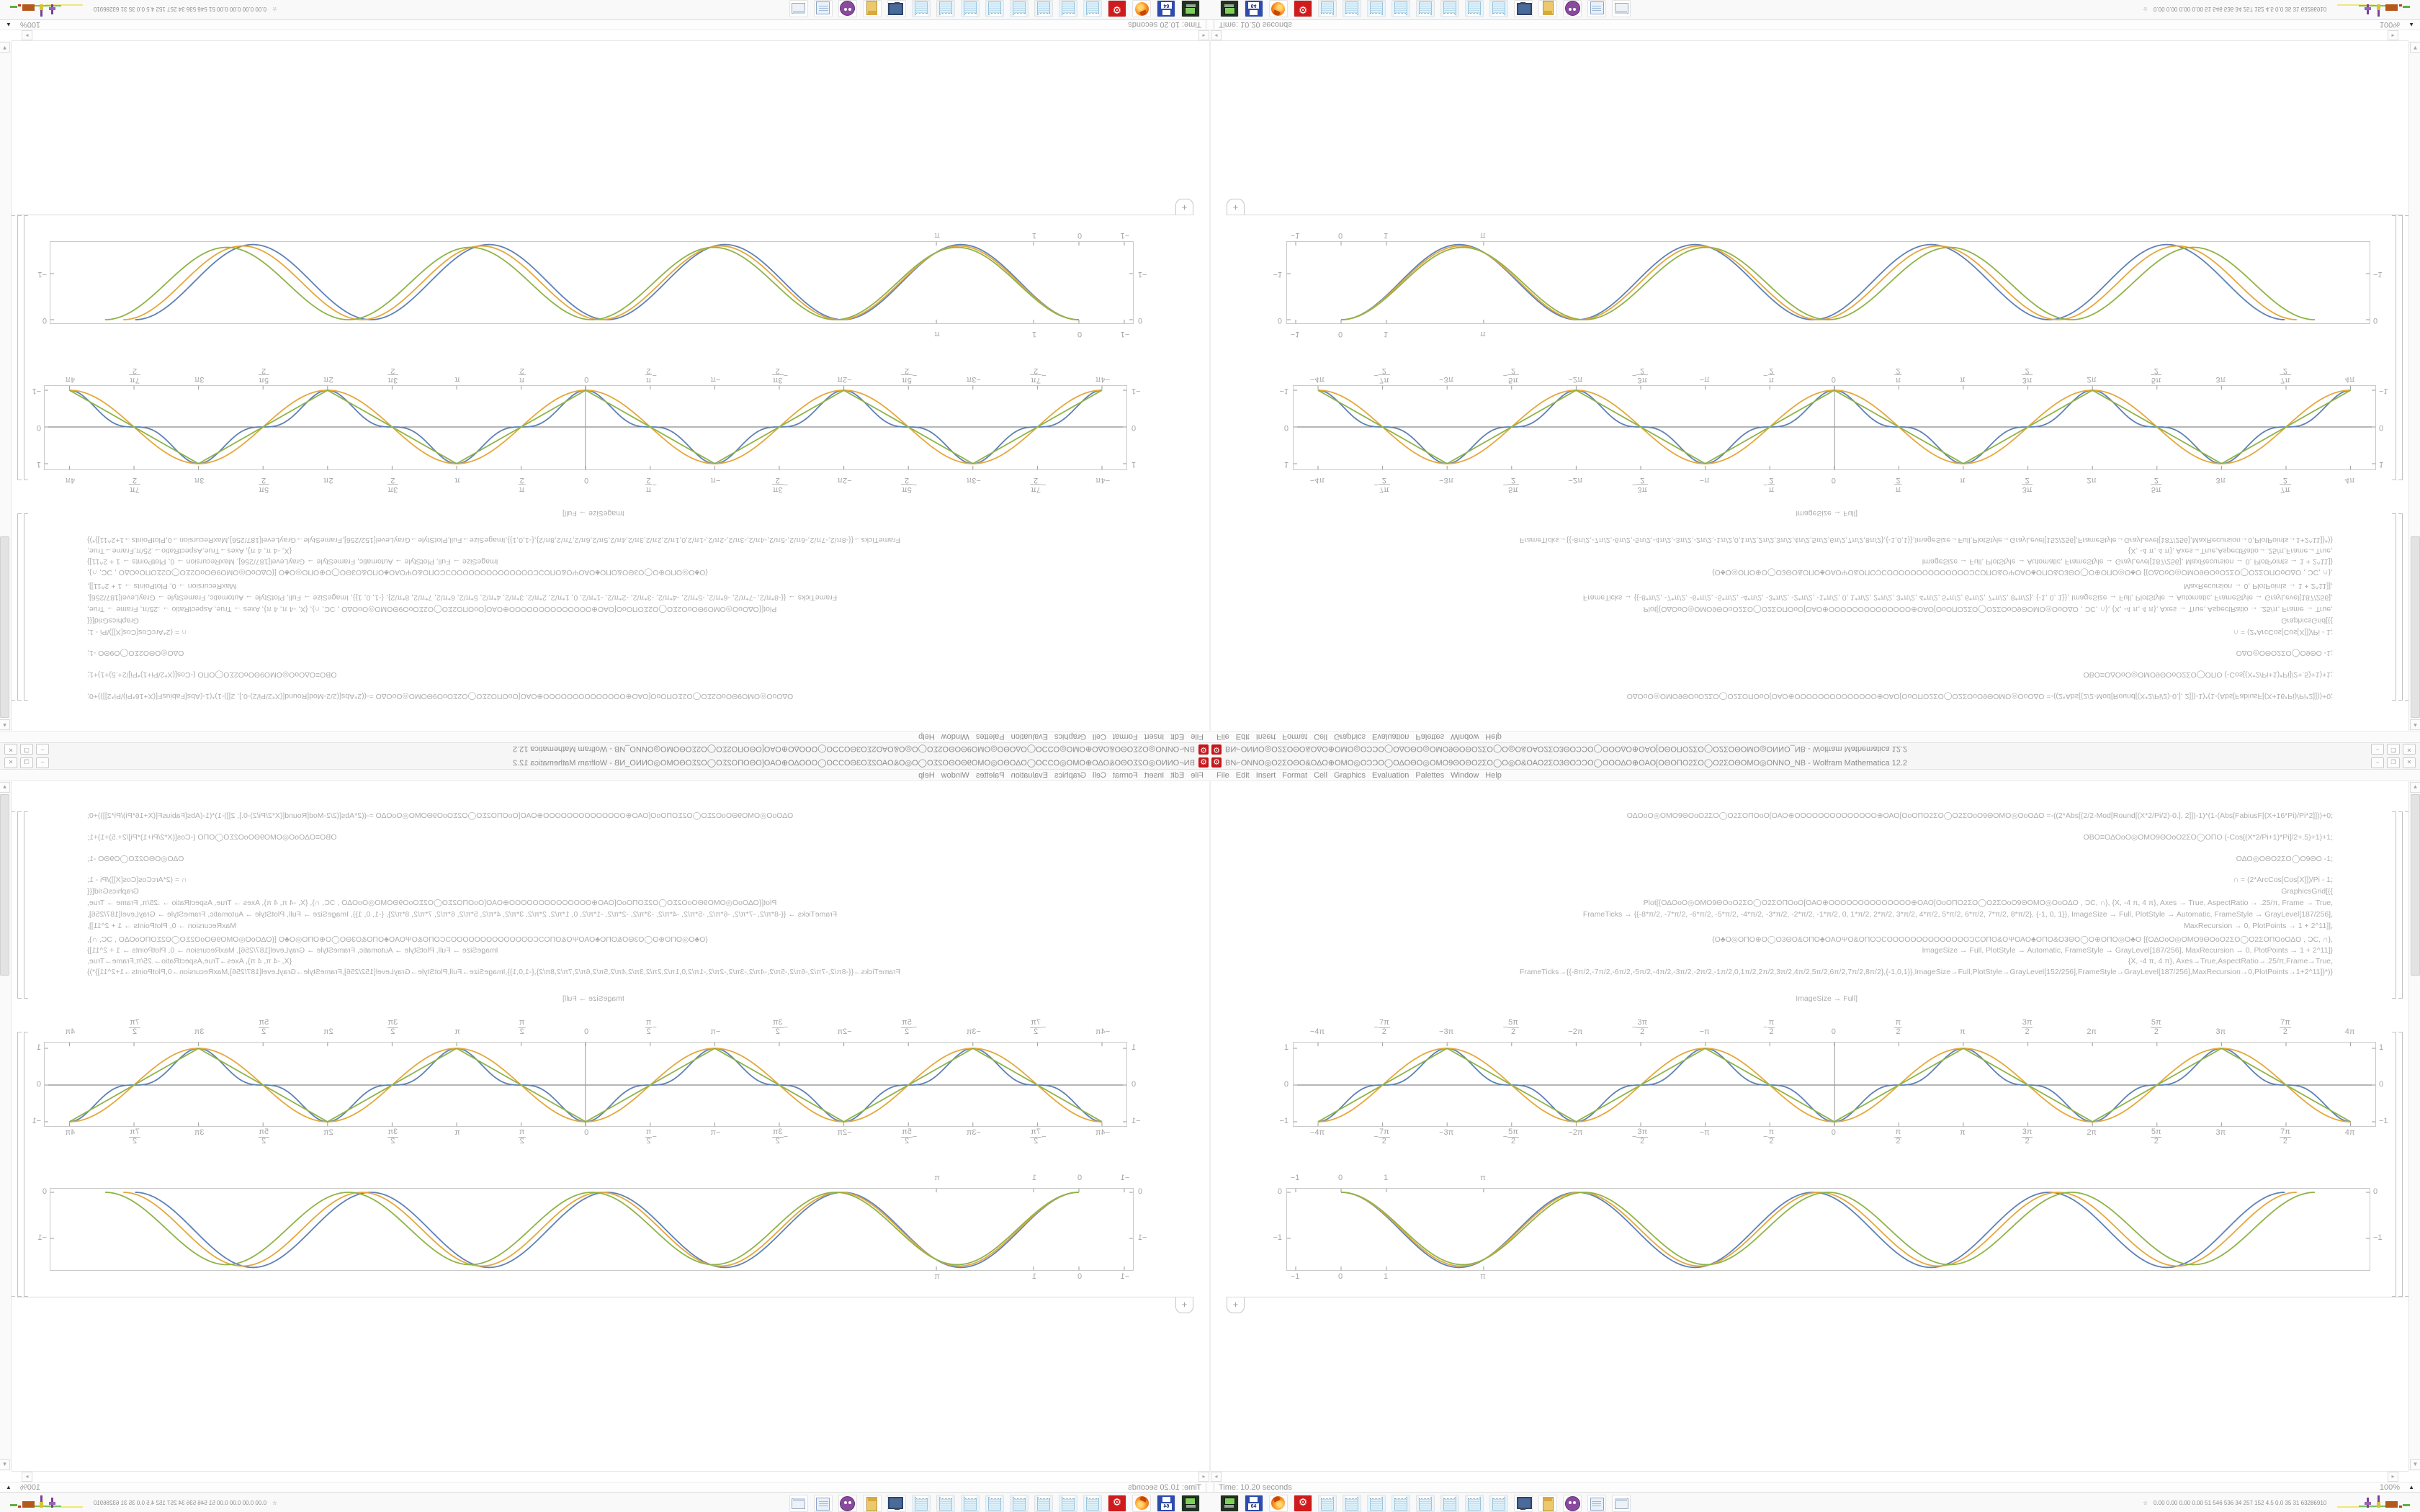 Image resolution: width=2420 pixels, height=1512 pixels. I want to click on vertical-scroll-thumb, so click(4, 627).